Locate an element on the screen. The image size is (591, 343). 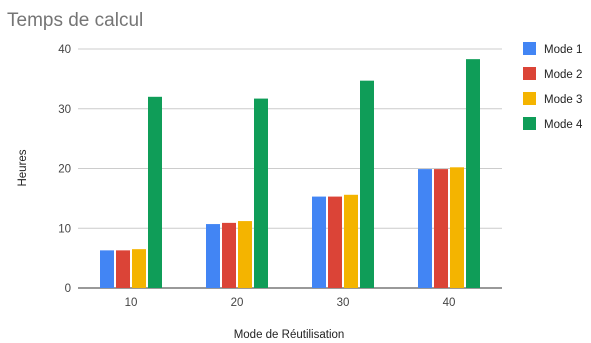
legend-label: Mode 1 is located at coordinates (563, 50).